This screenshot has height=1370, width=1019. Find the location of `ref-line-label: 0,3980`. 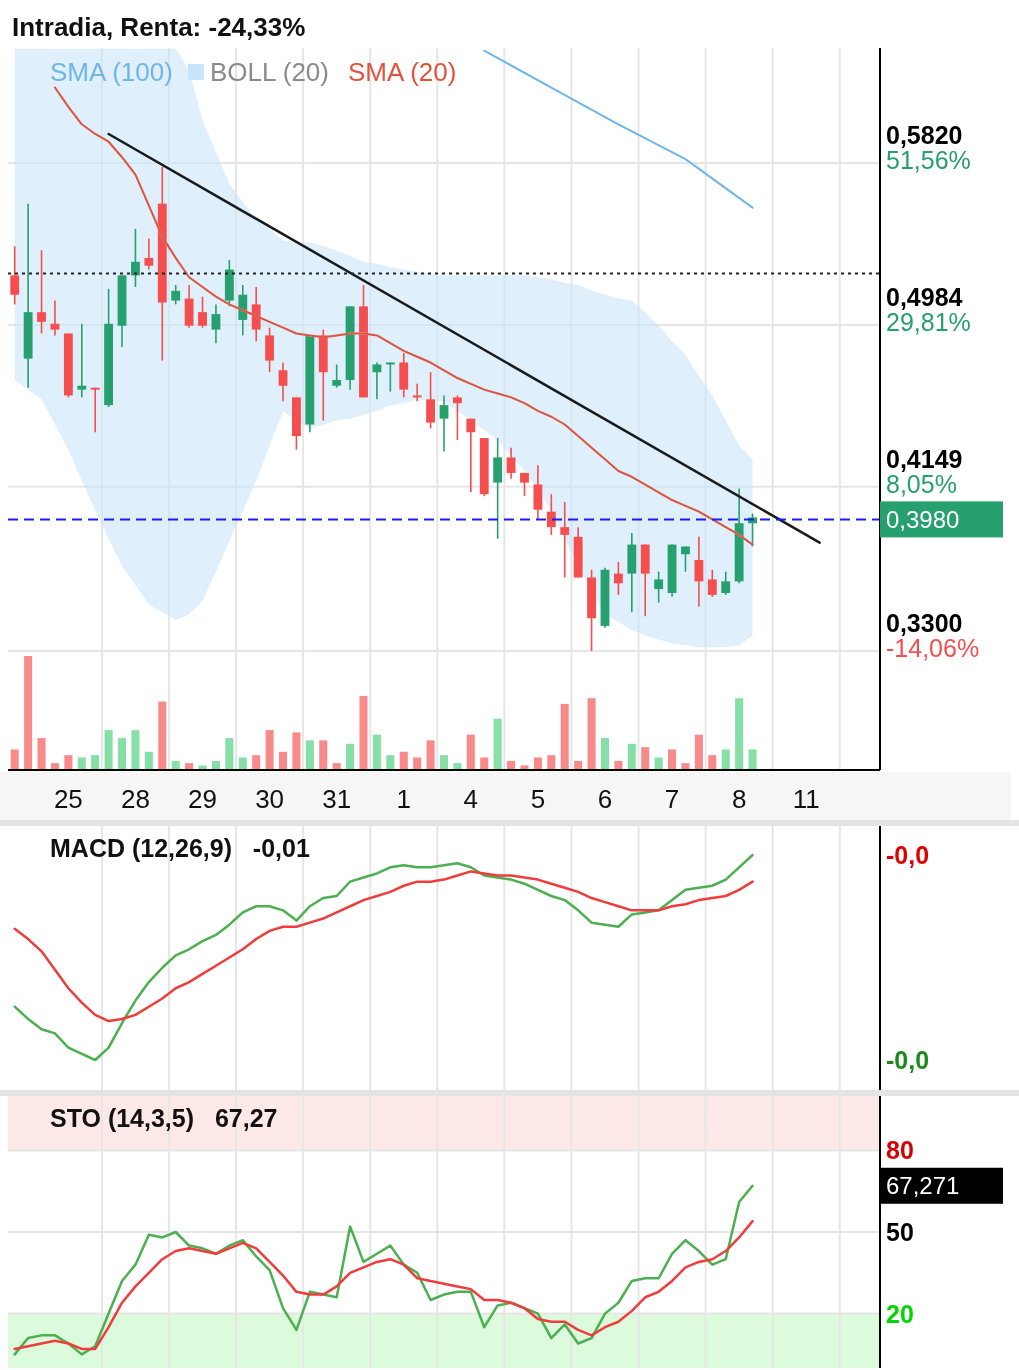

ref-line-label: 0,3980 is located at coordinates (923, 519).